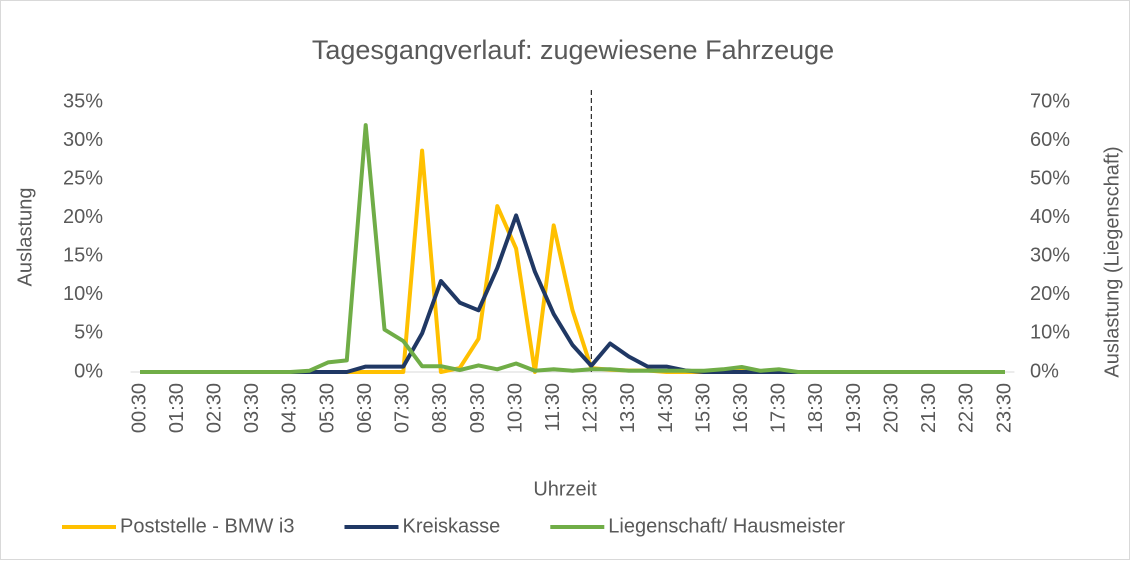 The height and width of the screenshot is (565, 1130). What do you see at coordinates (83, 256) in the screenshot?
I see `y-tick-label: 15%` at bounding box center [83, 256].